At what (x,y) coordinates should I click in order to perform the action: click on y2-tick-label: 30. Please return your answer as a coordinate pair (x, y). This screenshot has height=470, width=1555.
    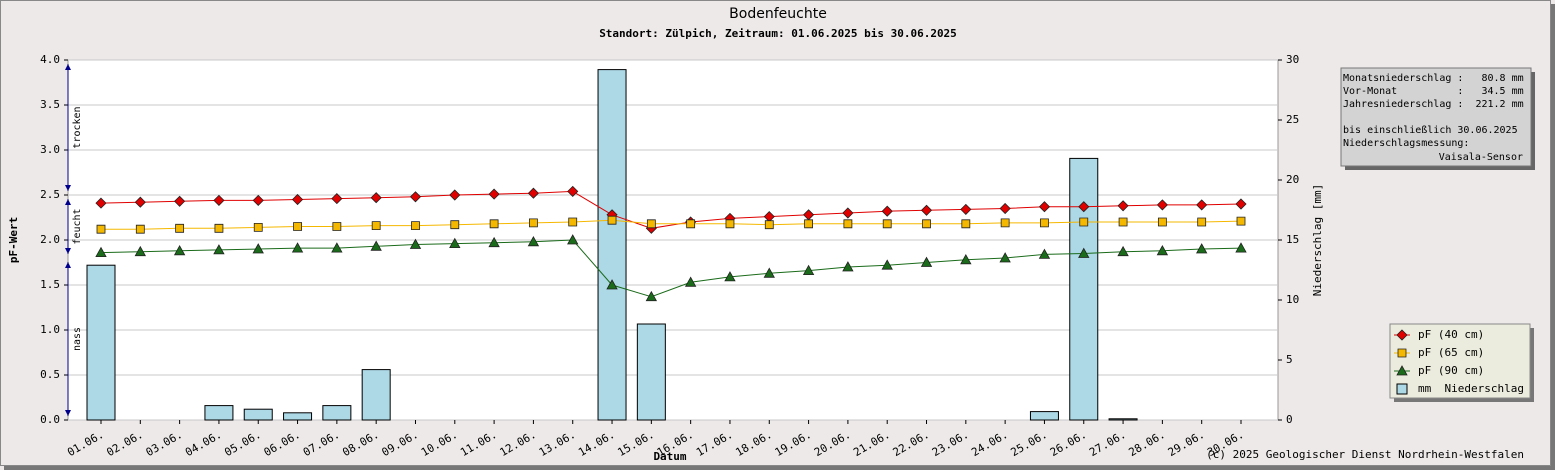
    Looking at the image, I should click on (1292, 59).